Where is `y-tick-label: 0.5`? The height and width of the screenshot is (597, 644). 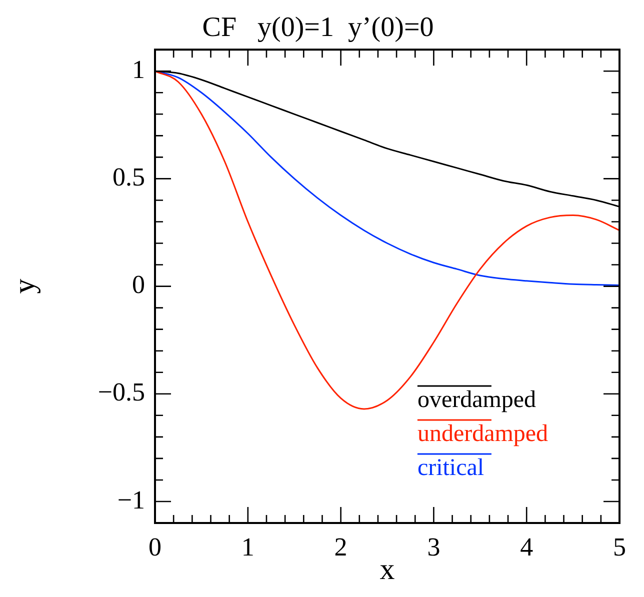 y-tick-label: 0.5 is located at coordinates (128, 177).